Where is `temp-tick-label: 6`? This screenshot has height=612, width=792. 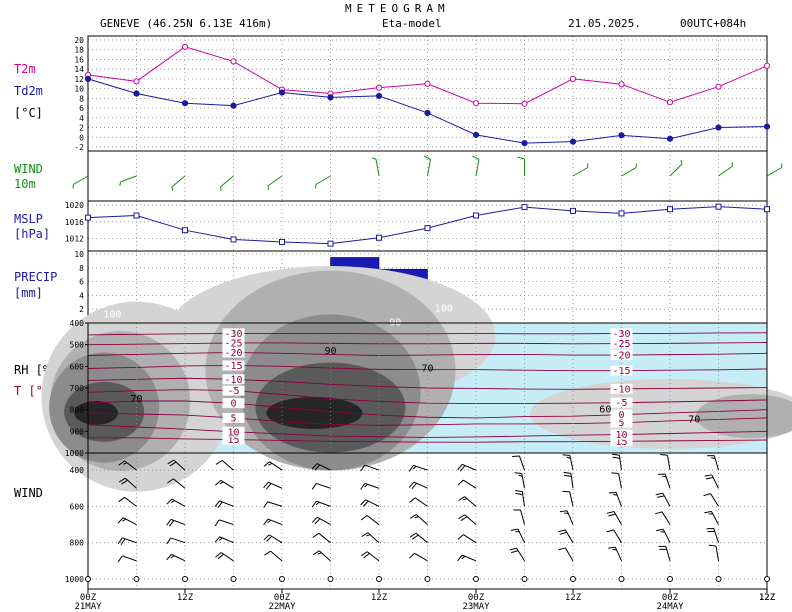 temp-tick-label: 6 is located at coordinates (81, 108).